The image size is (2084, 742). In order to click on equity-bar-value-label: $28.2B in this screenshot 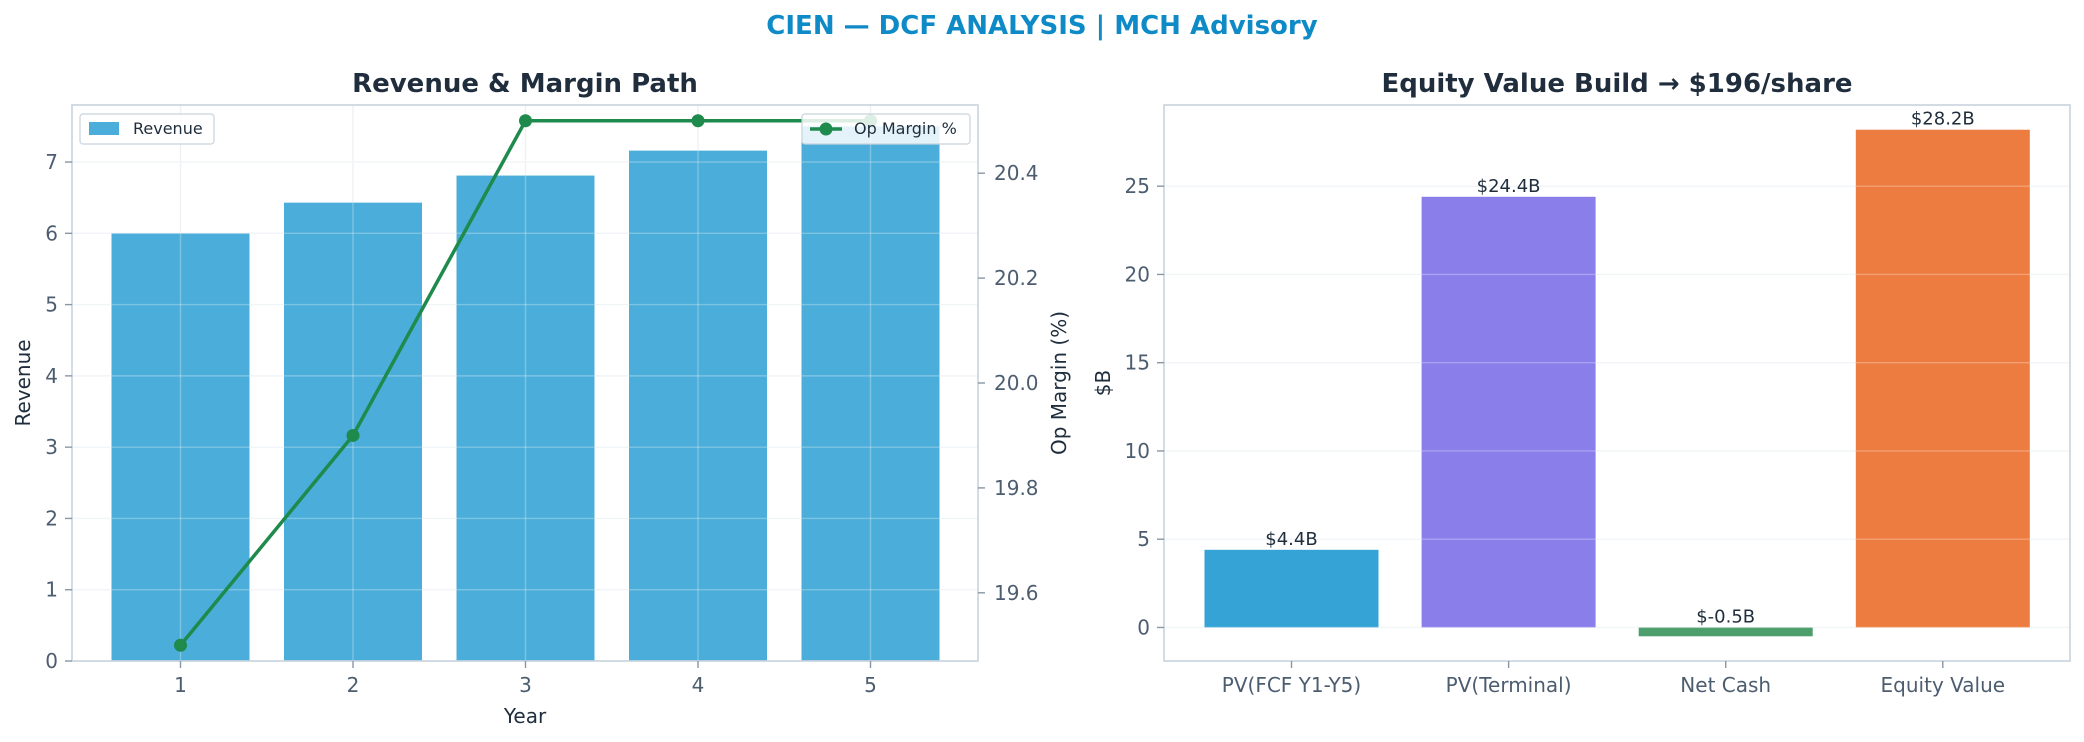, I will do `click(1943, 119)`.